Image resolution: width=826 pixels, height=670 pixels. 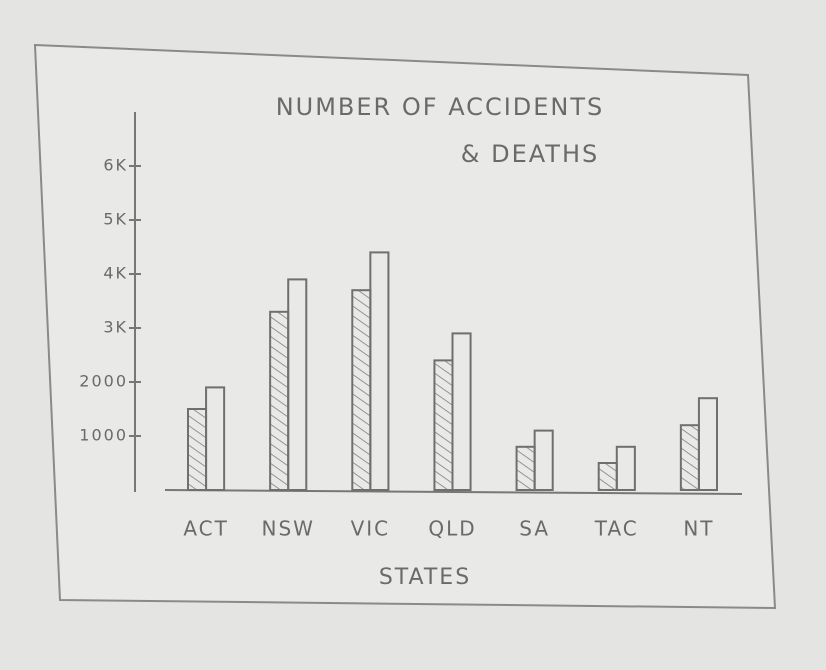 I want to click on y-tick-label: 5K, so click(x=115, y=219).